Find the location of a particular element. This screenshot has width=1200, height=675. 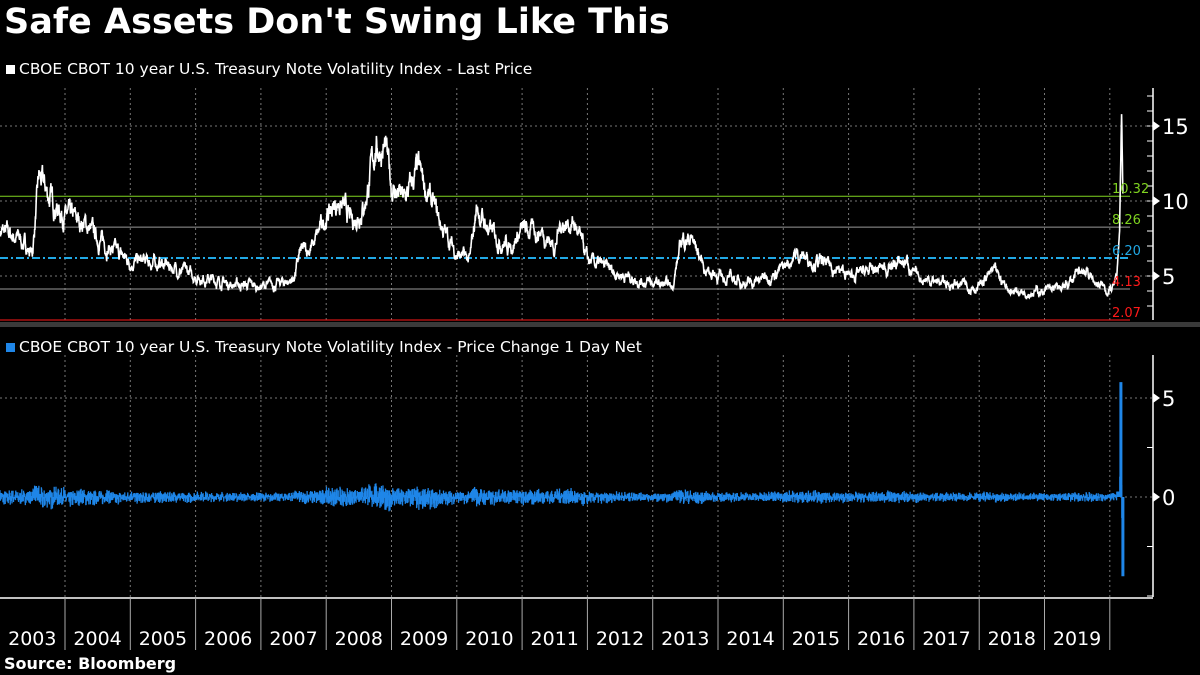

x-tick-label: 2009 is located at coordinates (424, 639).